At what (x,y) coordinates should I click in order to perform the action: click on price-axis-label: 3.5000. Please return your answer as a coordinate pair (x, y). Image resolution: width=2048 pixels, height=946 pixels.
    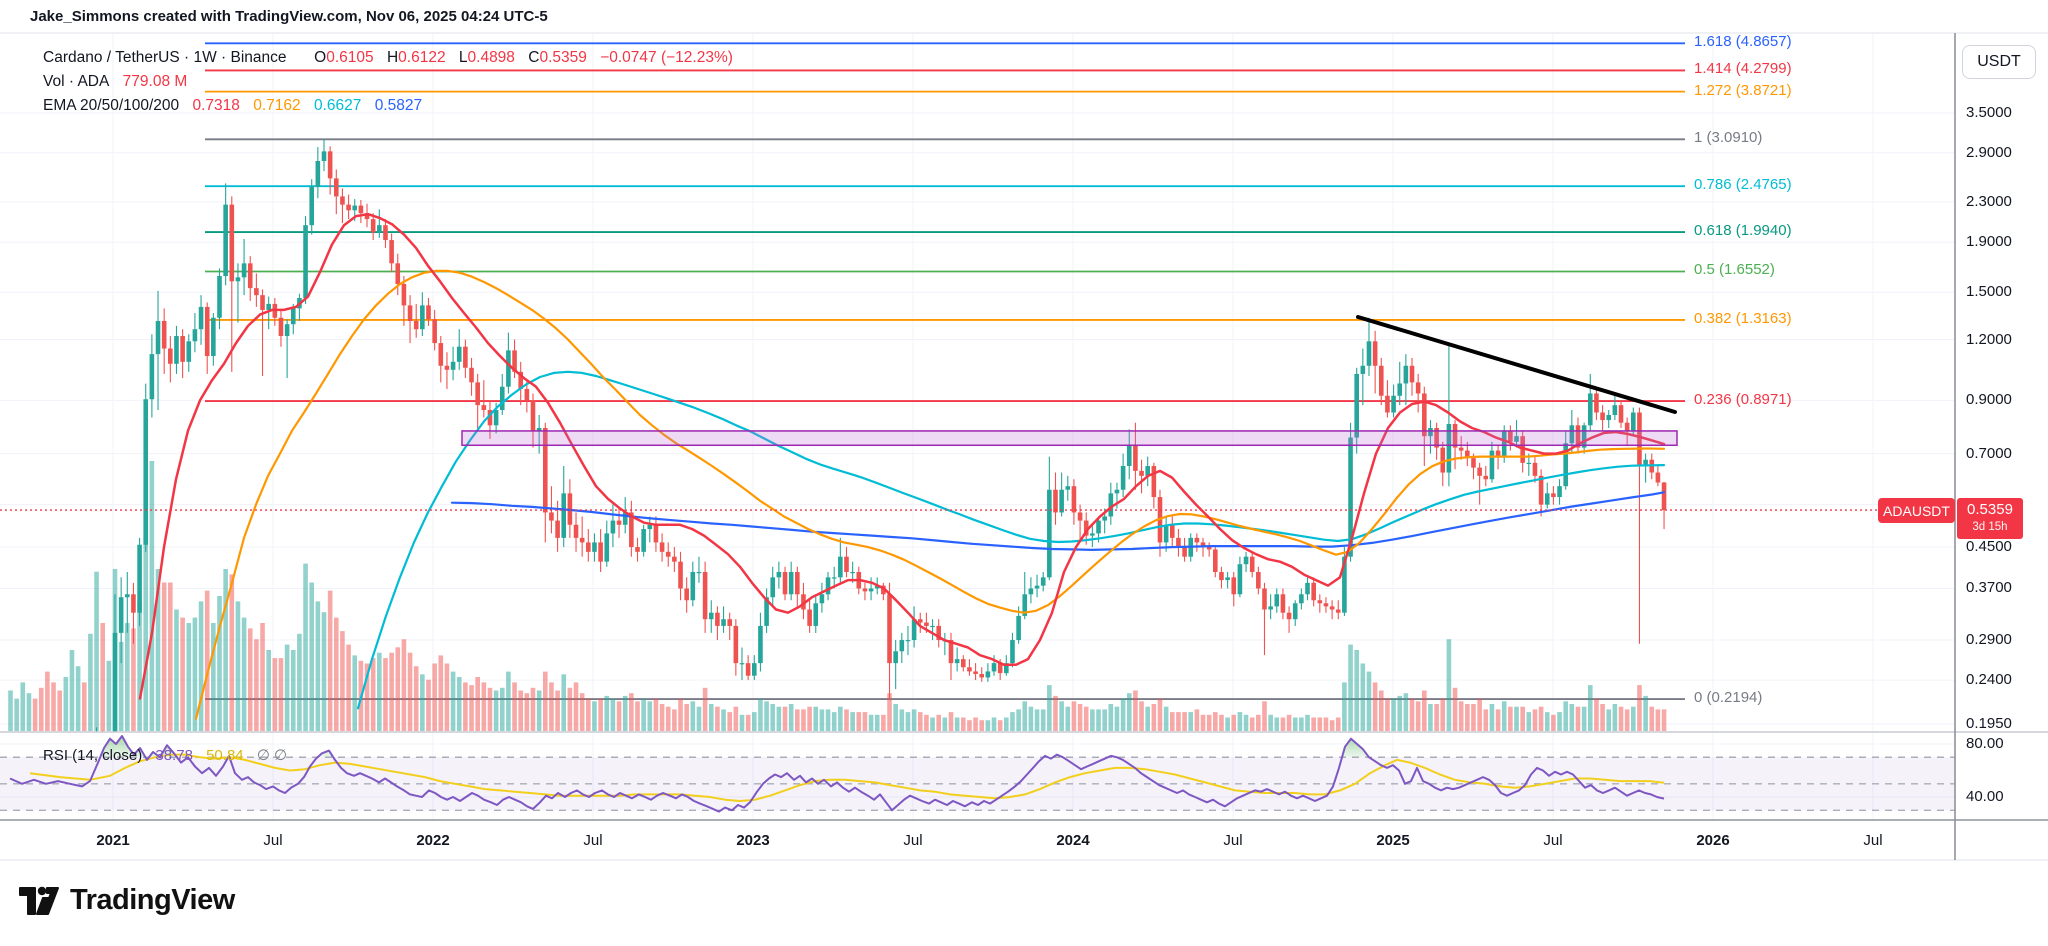
    Looking at the image, I should click on (1989, 112).